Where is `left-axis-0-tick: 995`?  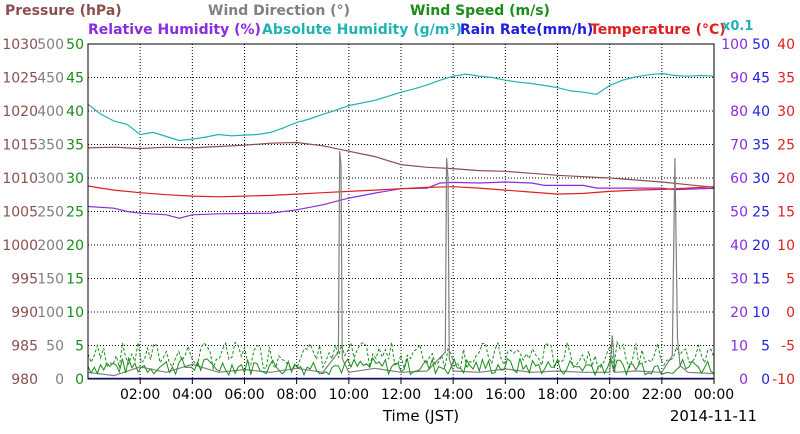 left-axis-0-tick: 995 is located at coordinates (24, 280).